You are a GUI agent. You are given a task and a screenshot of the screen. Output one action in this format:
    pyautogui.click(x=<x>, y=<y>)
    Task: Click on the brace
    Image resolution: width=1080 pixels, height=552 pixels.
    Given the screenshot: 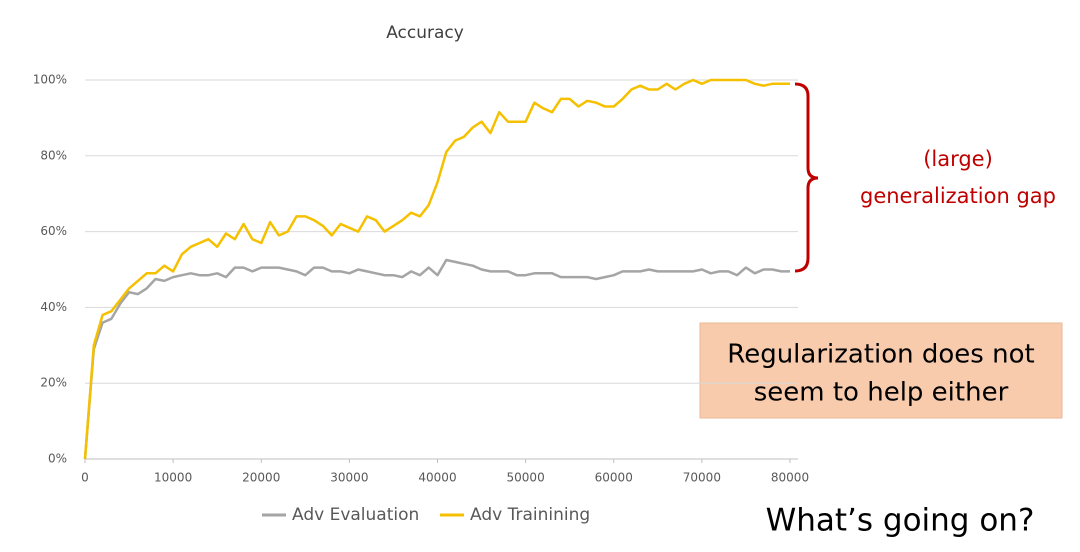 What is the action you would take?
    pyautogui.click(x=806, y=177)
    